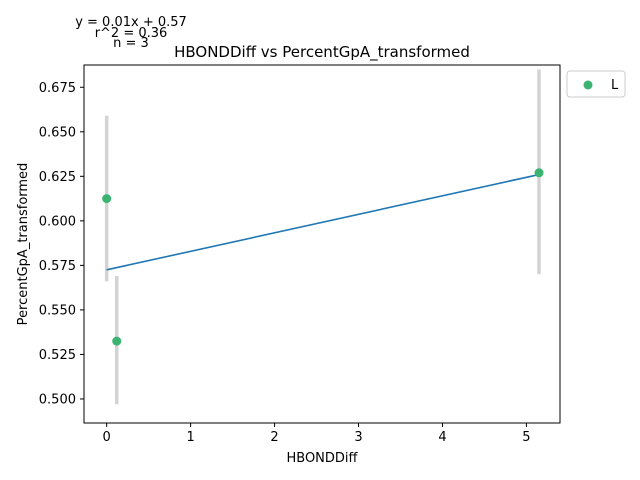  What do you see at coordinates (57, 266) in the screenshot?
I see `y-tick-label: 0.575` at bounding box center [57, 266].